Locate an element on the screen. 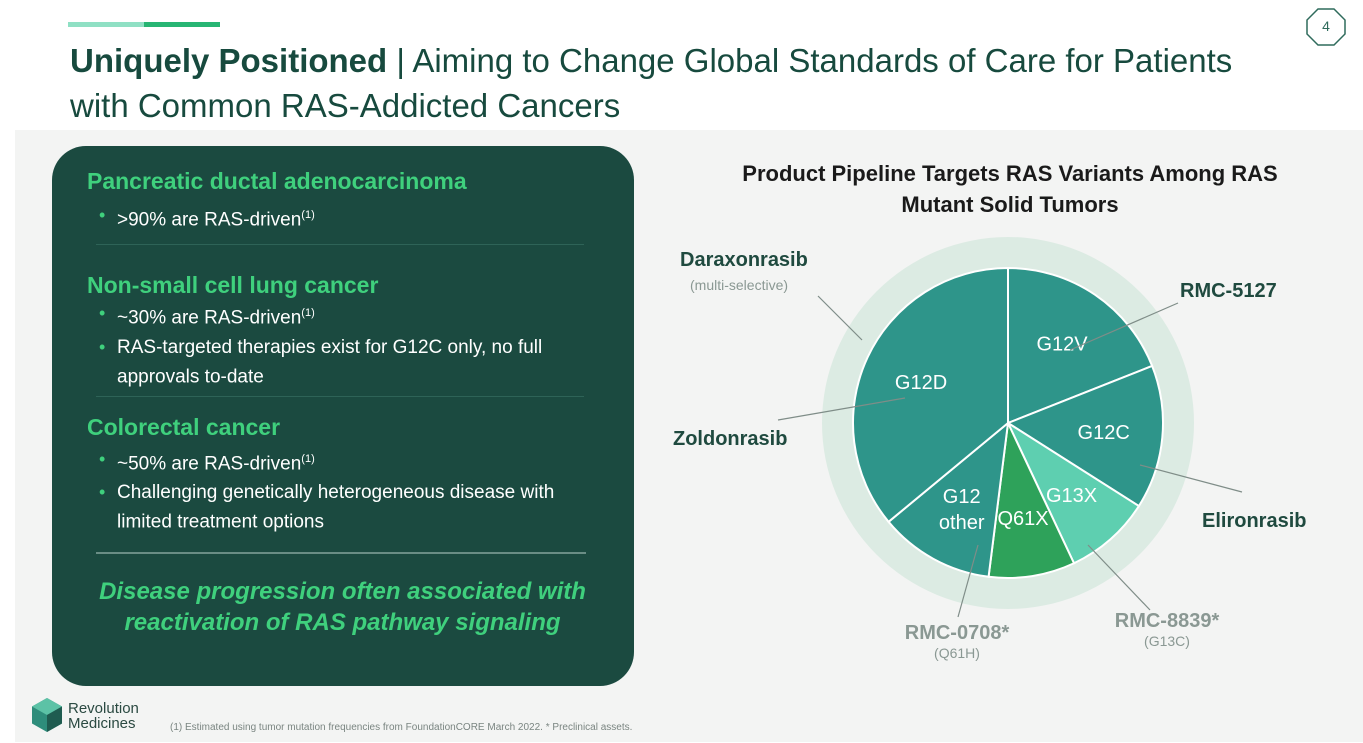  slice-label: G12D is located at coordinates (921, 383).